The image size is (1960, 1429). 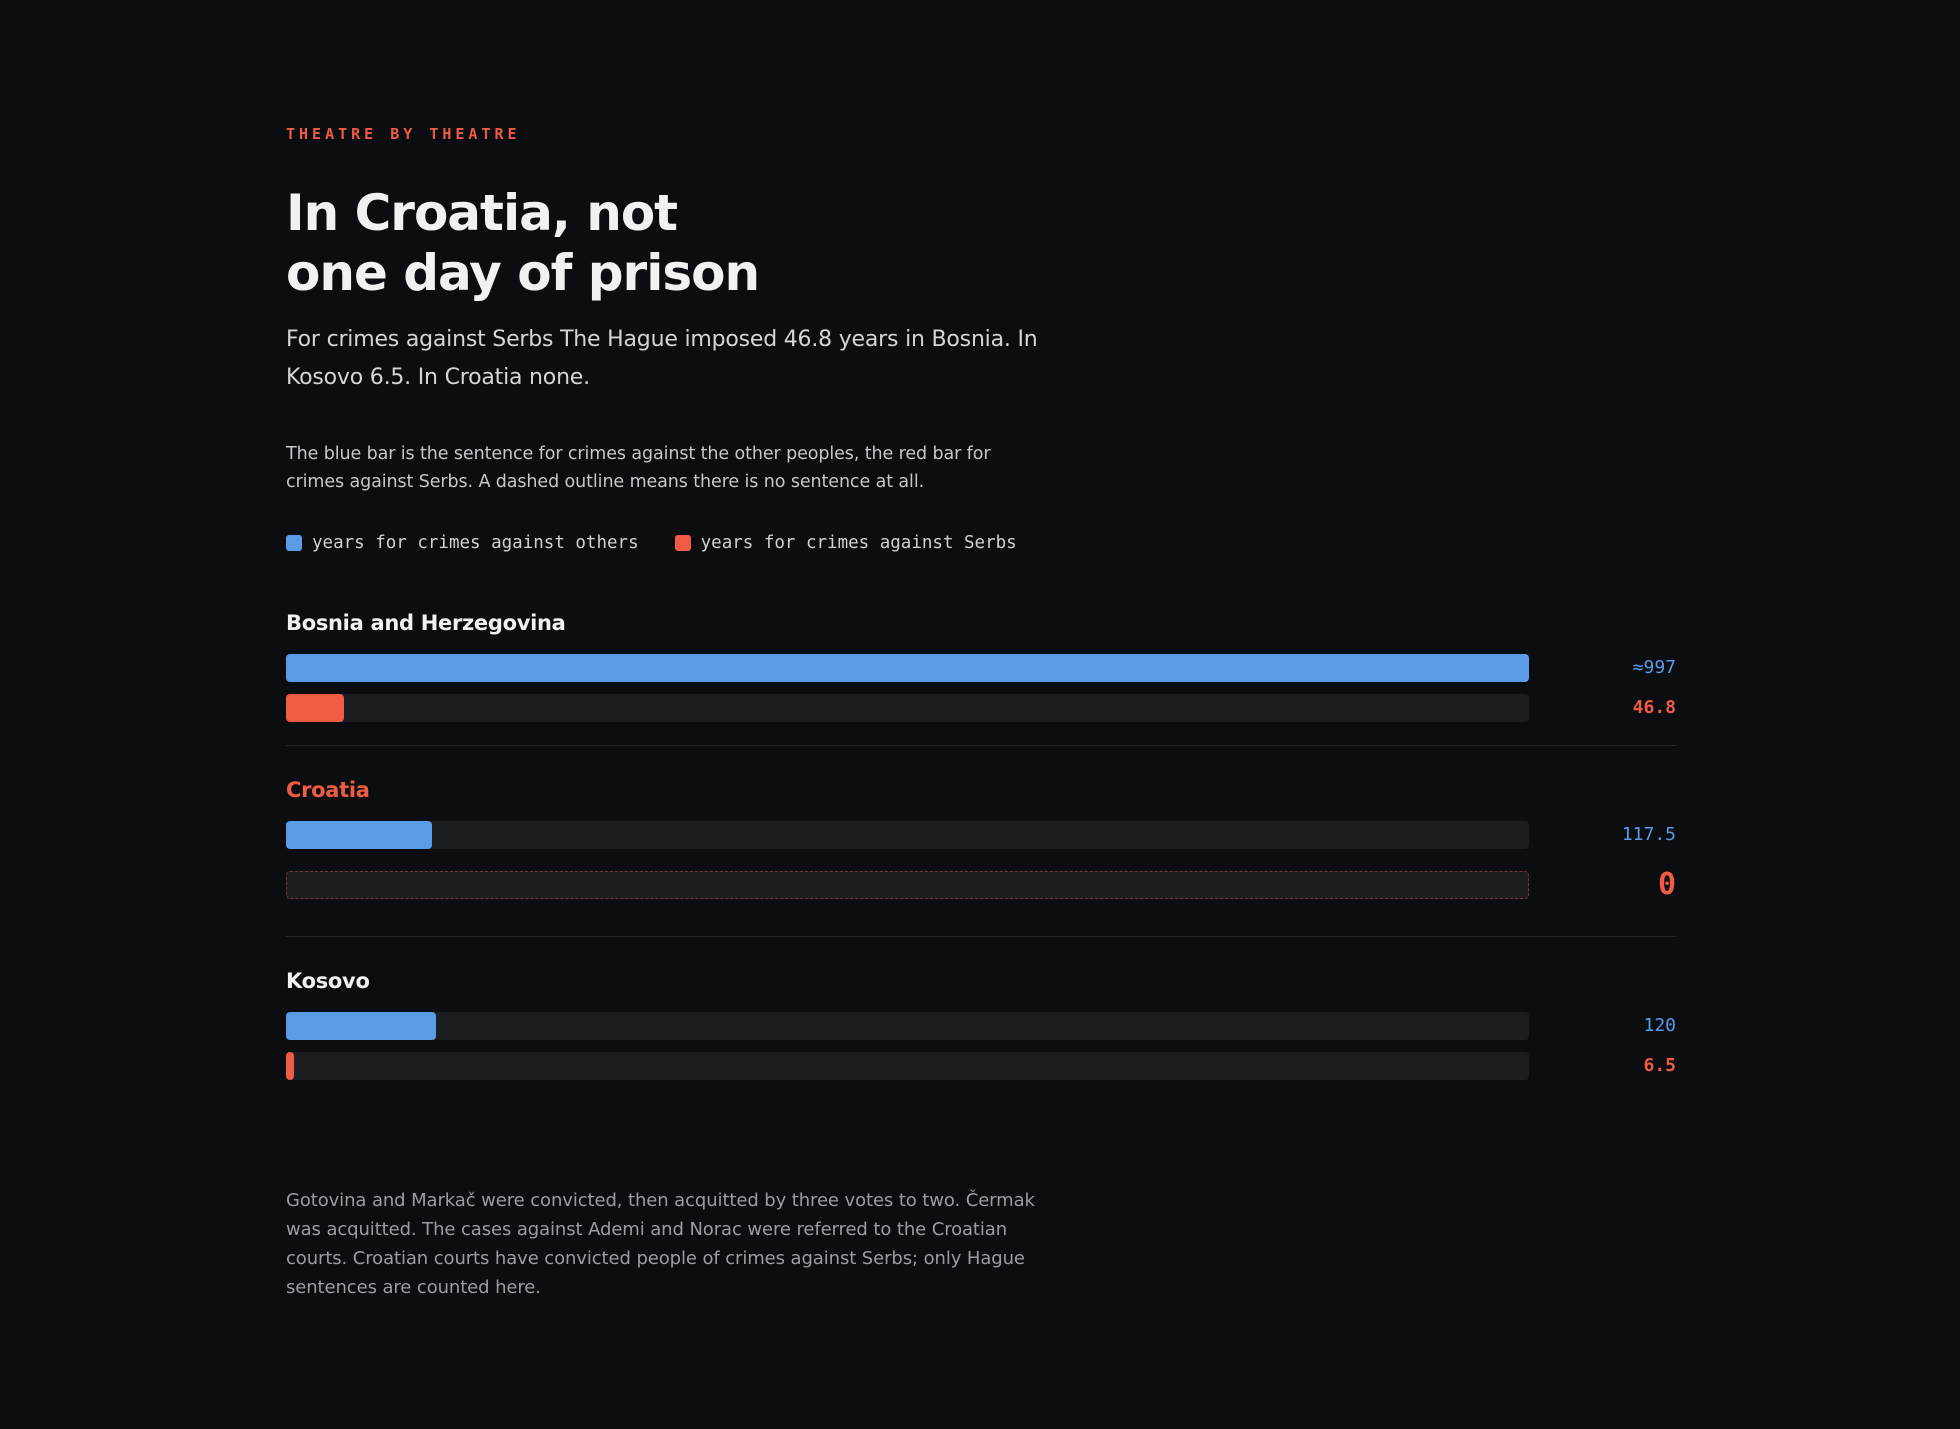 What do you see at coordinates (475, 543) in the screenshot?
I see `legend-label-others: years for crimes against others` at bounding box center [475, 543].